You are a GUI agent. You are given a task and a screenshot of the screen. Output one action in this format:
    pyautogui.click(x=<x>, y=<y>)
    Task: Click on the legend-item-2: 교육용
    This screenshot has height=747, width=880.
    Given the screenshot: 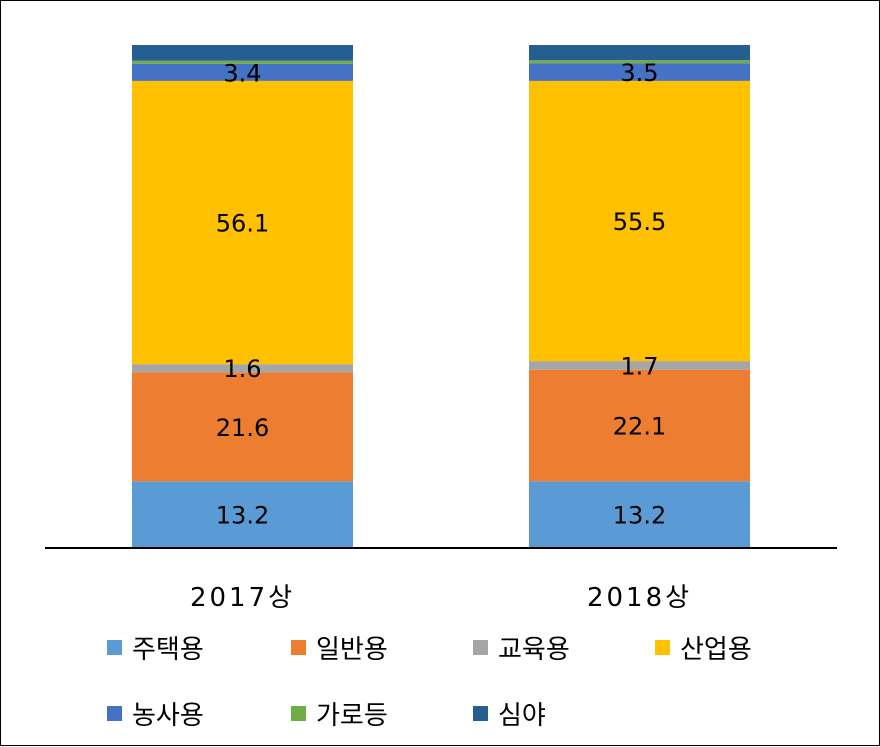 What is the action you would take?
    pyautogui.click(x=521, y=650)
    